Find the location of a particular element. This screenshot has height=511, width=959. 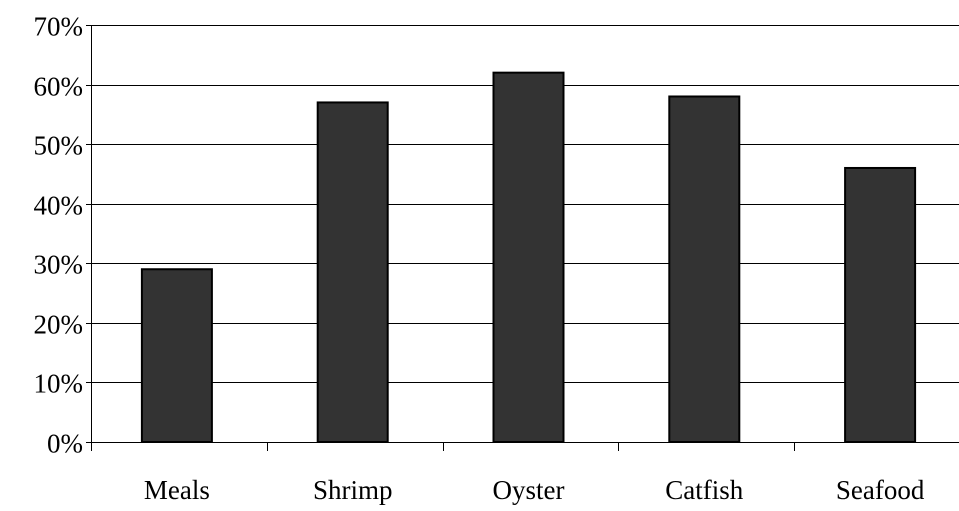

y-tick-label: 40% is located at coordinates (59, 206).